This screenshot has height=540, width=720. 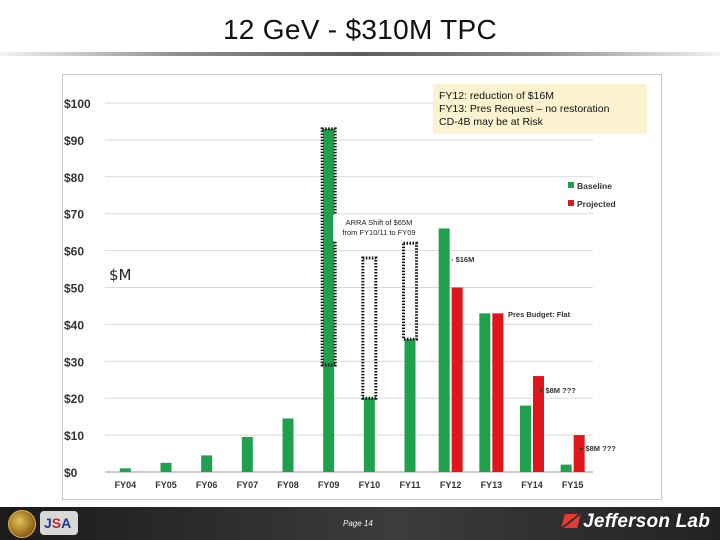 What do you see at coordinates (120, 275) in the screenshot?
I see `y-axis-label: $M` at bounding box center [120, 275].